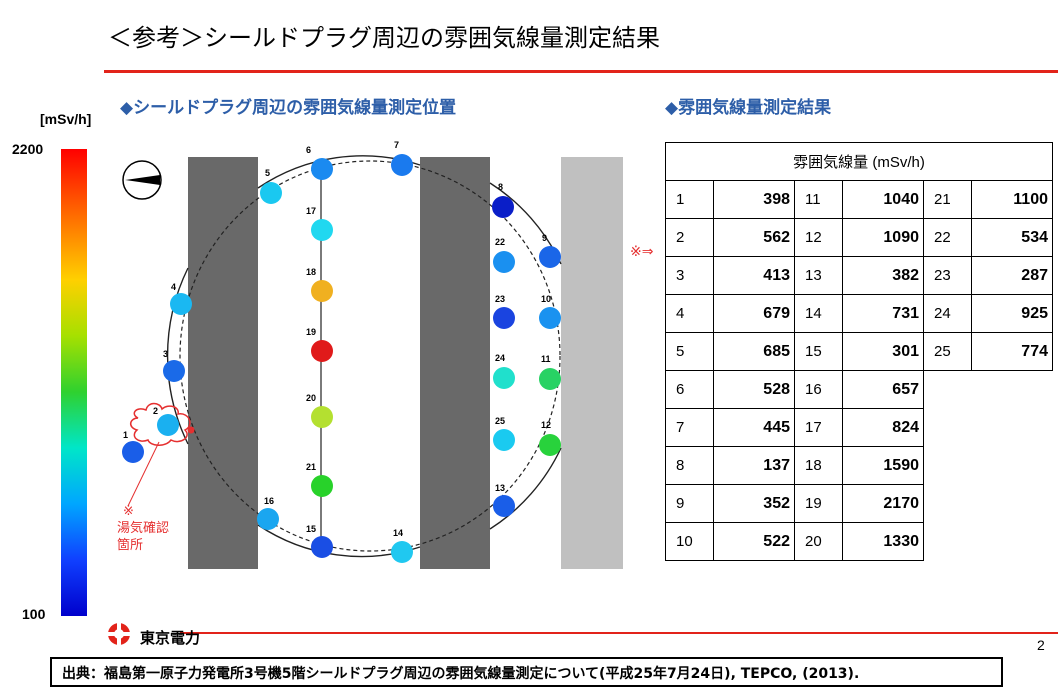 This screenshot has height=699, width=1063. I want to click on table-row: 4 679 14 731 24 925, so click(859, 313).